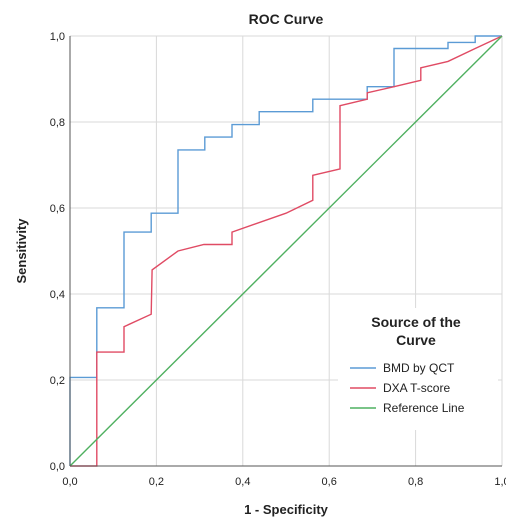  Describe the element at coordinates (416, 322) in the screenshot. I see `legend-title-line1: Source of the` at that location.